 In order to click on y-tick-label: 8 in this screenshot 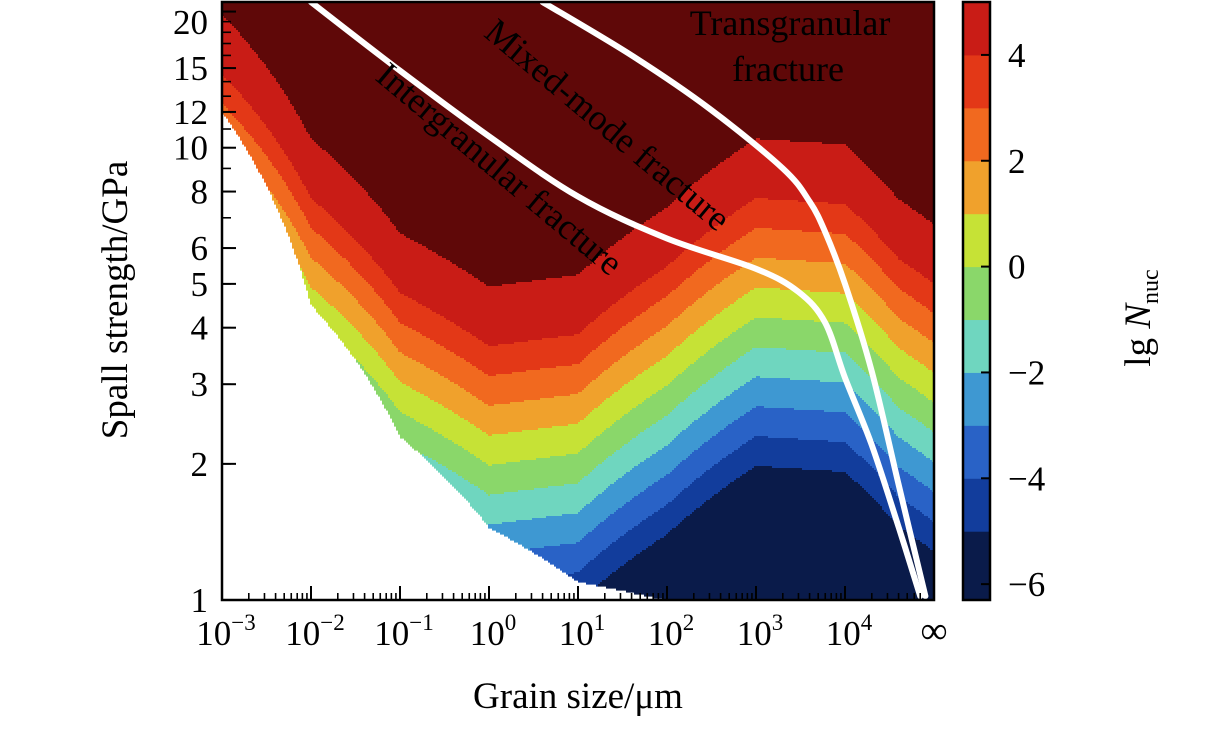, I will do `click(200, 192)`.